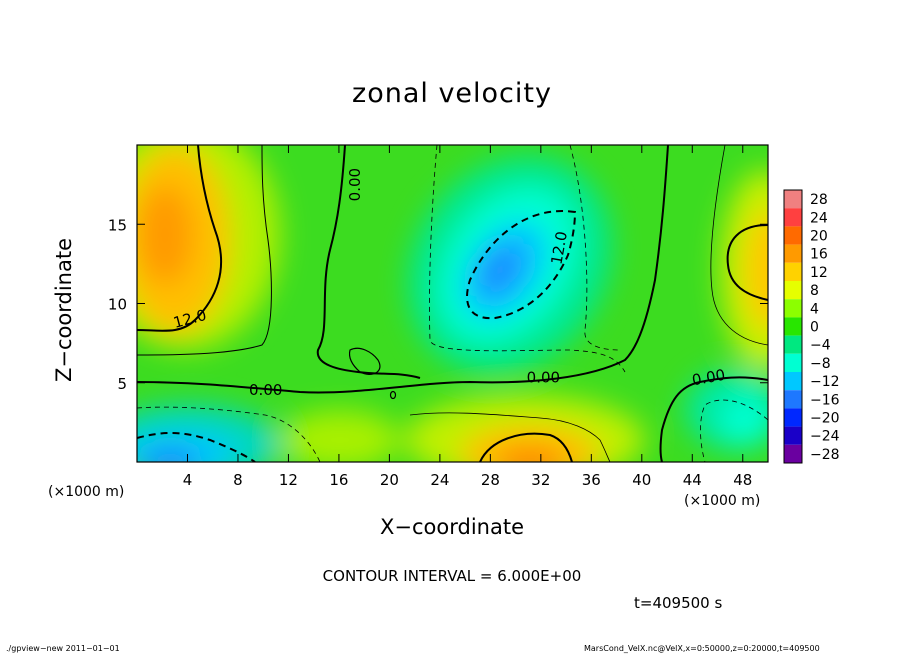  I want to click on colorbar-label: −16, so click(825, 400).